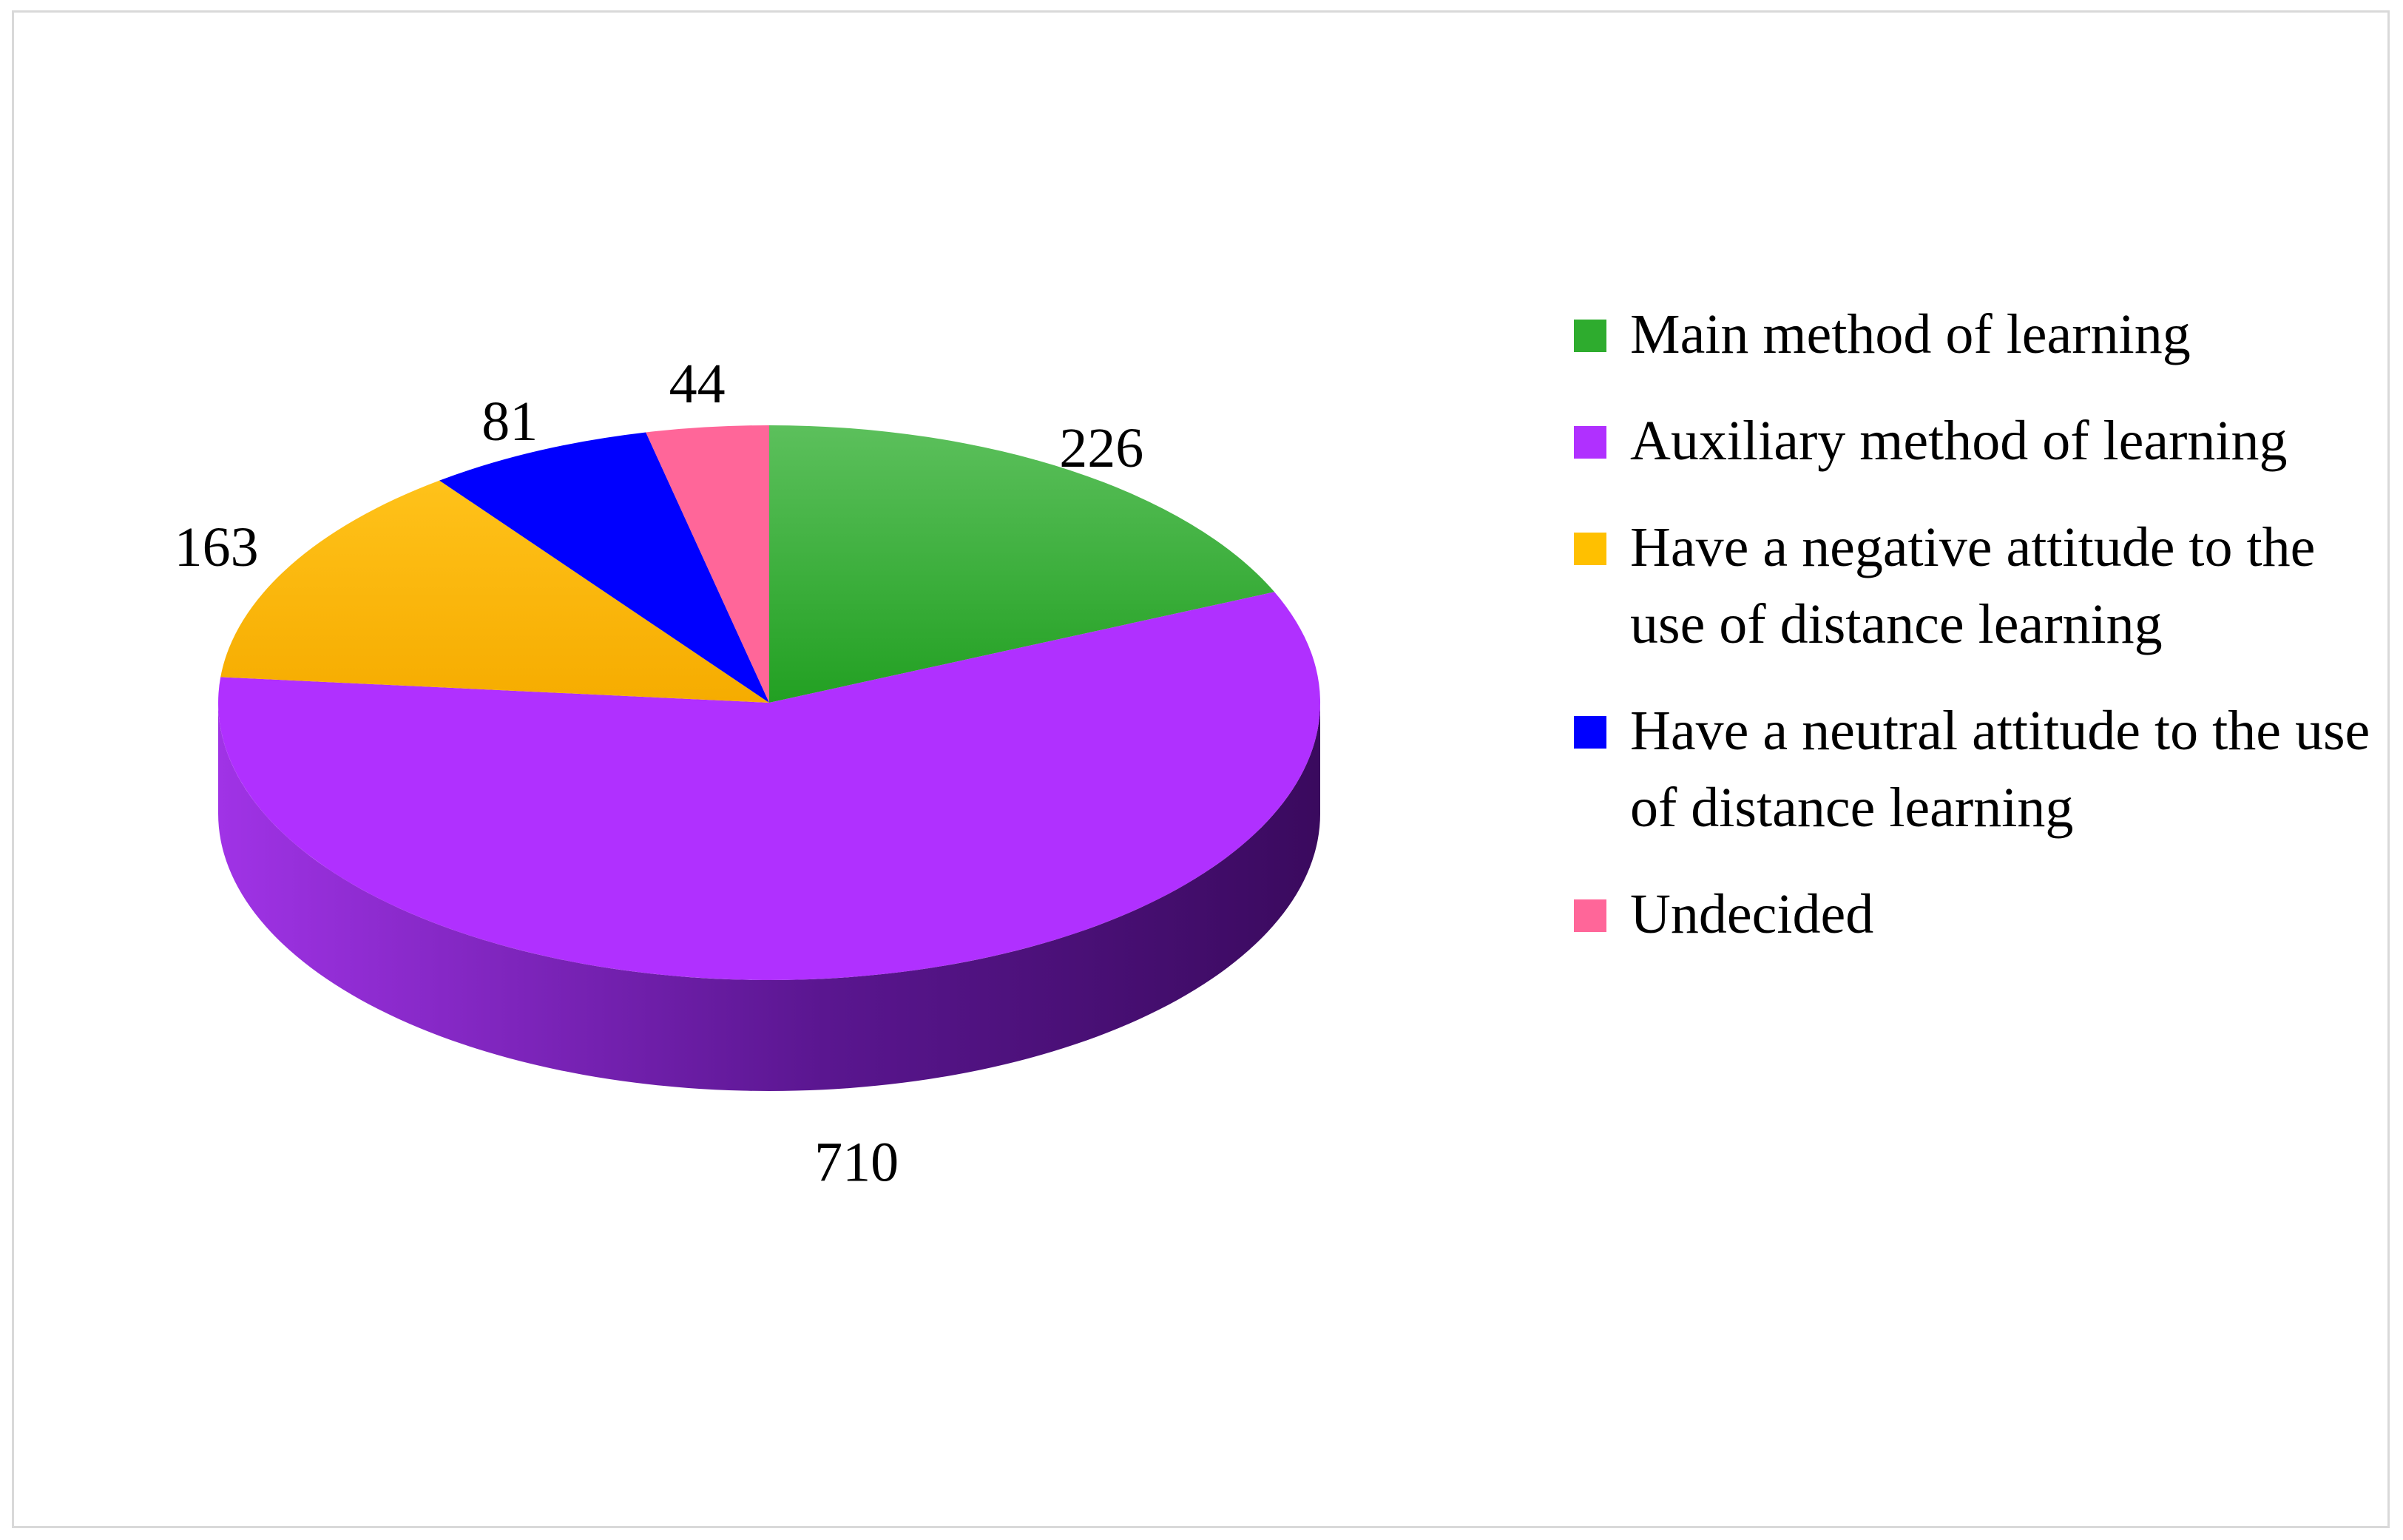  What do you see at coordinates (1101, 448) in the screenshot?
I see `data-label-main-method: 226` at bounding box center [1101, 448].